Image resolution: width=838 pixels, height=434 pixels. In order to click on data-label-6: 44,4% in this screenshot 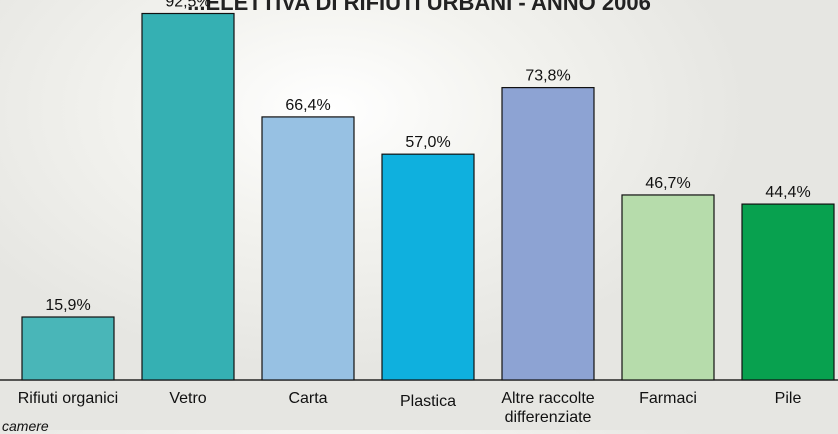, I will do `click(787, 192)`.